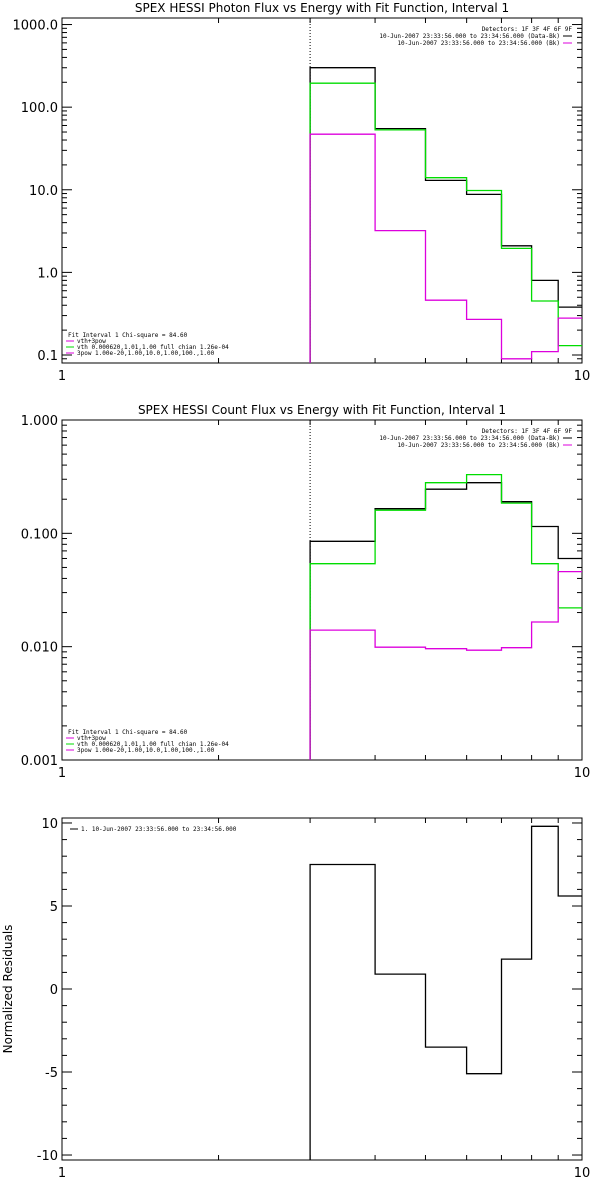 Image resolution: width=600 pixels, height=1200 pixels. I want to click on y-tick-label: 0.1, so click(47, 356).